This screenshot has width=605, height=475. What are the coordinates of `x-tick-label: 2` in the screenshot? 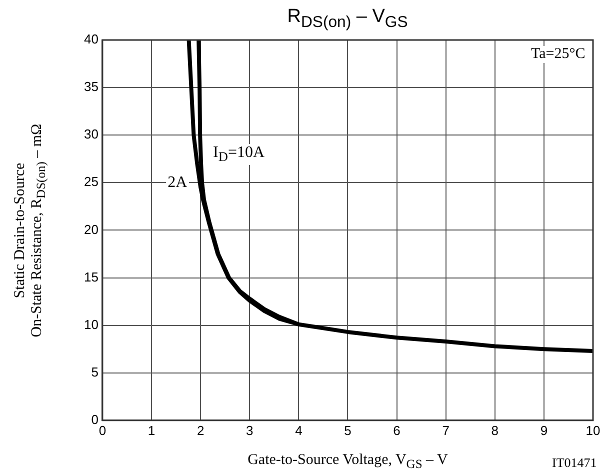 It's located at (200, 430).